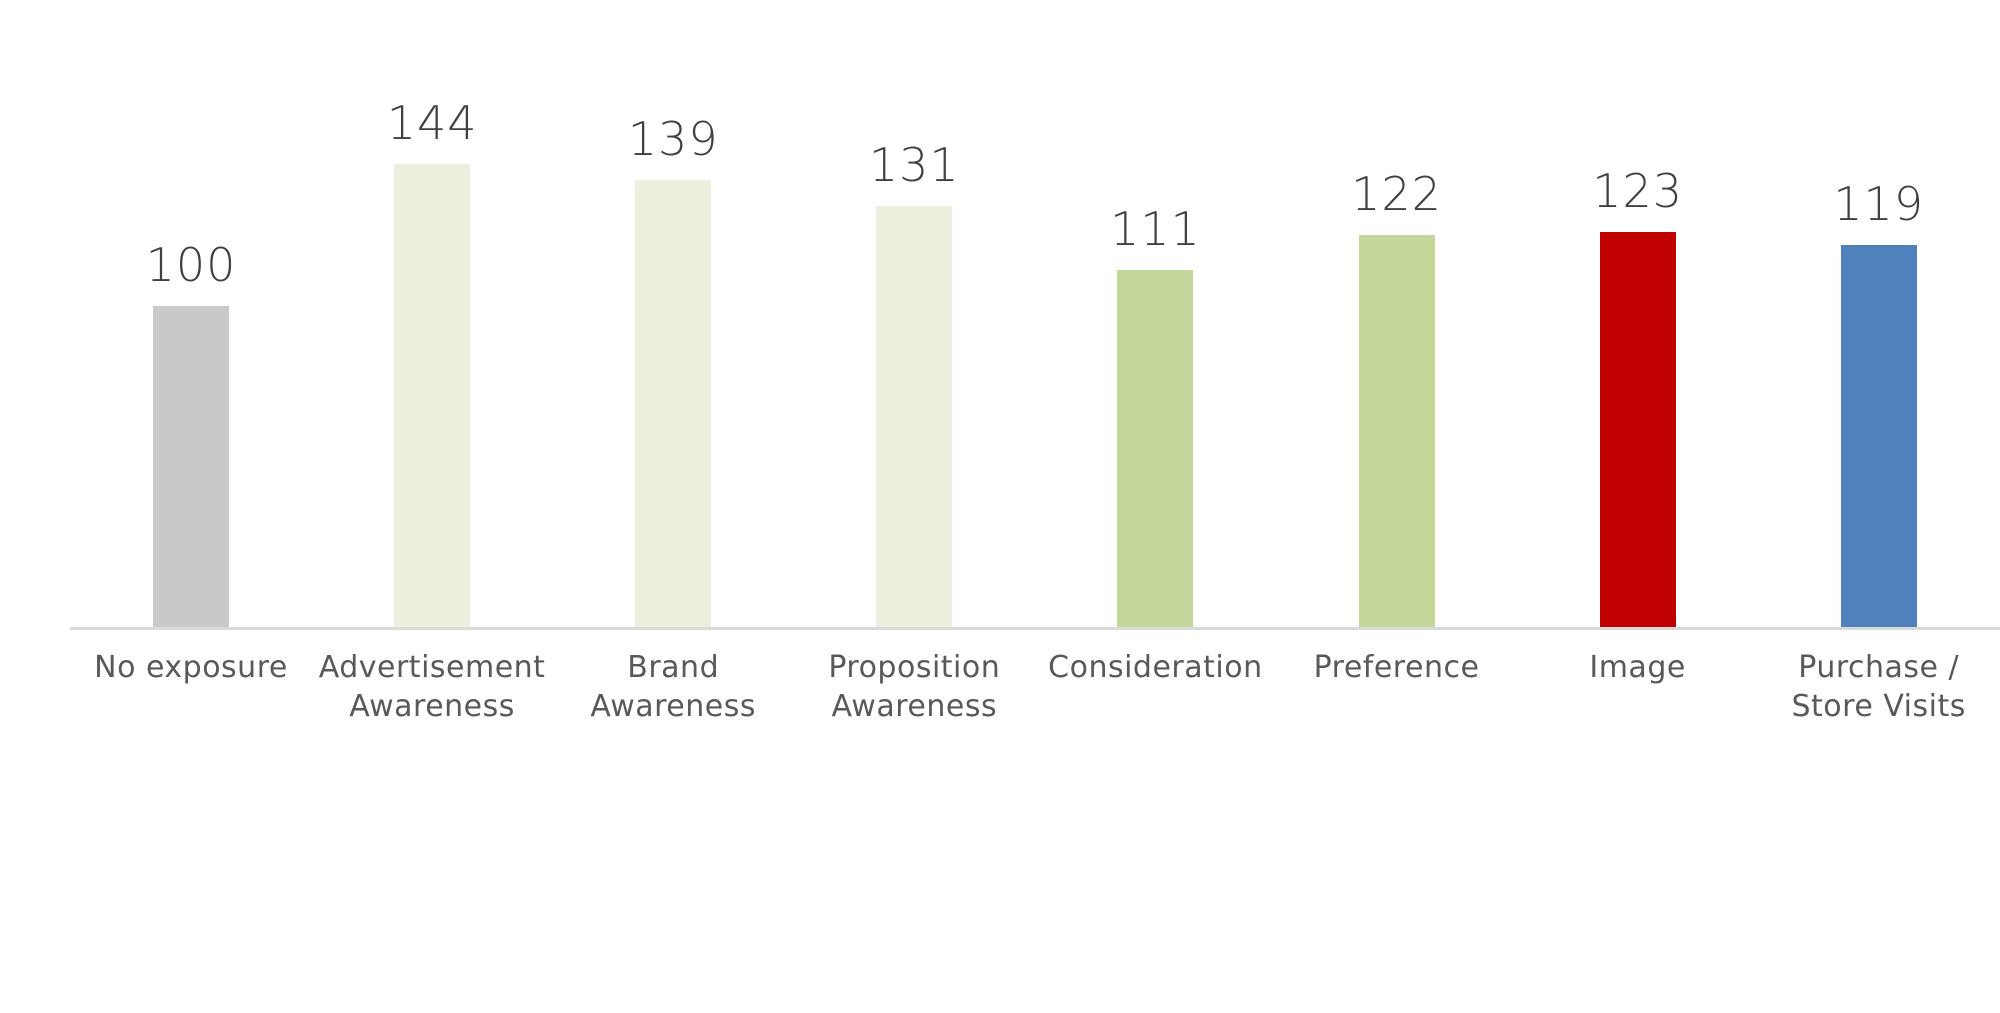 The width and height of the screenshot is (2000, 1013). I want to click on category-label-line1: Consideration, so click(1155, 667).